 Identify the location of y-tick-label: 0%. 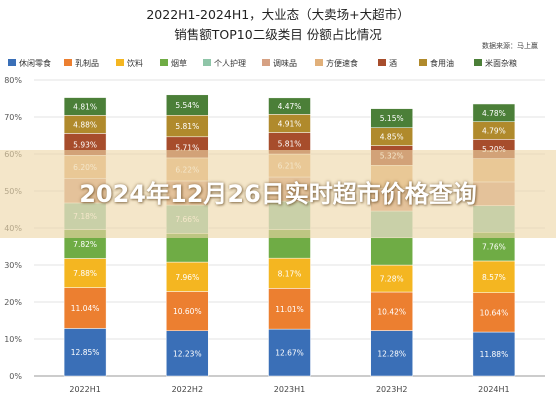
(15, 376).